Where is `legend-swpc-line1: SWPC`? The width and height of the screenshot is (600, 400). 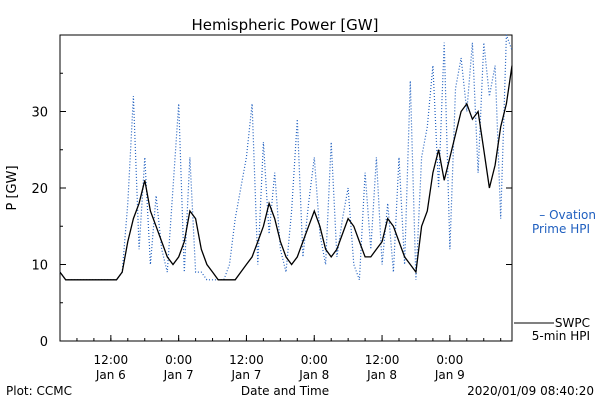
legend-swpc-line1: SWPC is located at coordinates (572, 323).